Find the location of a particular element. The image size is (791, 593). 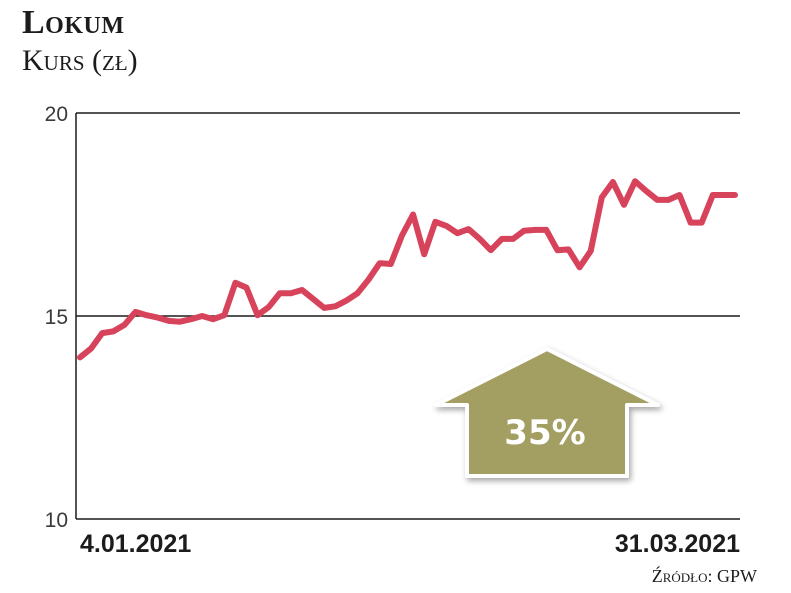

y-tick-label-15: 15 is located at coordinates (56, 317).